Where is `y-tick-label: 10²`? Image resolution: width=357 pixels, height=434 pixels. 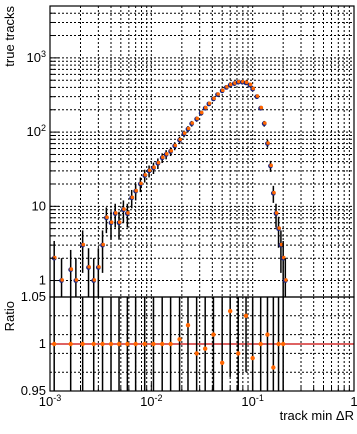 y-tick-label: 10² is located at coordinates (36, 131).